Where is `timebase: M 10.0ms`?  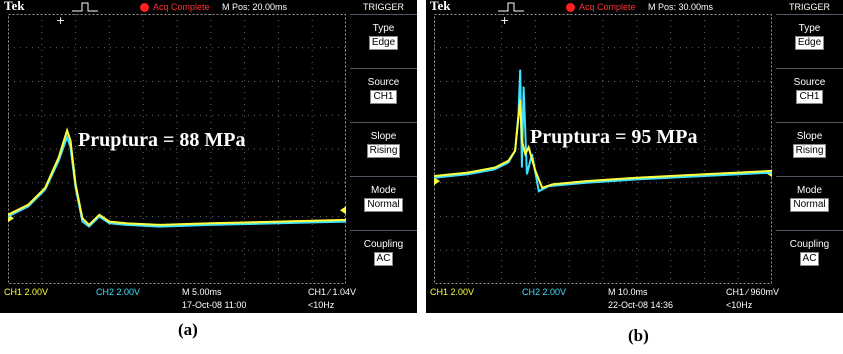 timebase: M 10.0ms is located at coordinates (628, 292).